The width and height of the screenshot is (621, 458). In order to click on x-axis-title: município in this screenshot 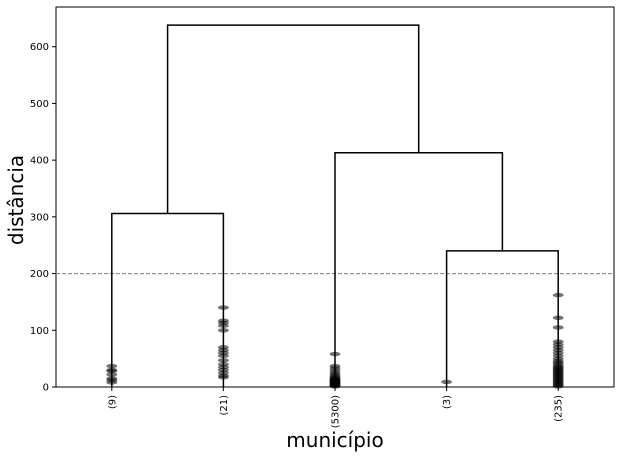, I will do `click(334, 440)`.